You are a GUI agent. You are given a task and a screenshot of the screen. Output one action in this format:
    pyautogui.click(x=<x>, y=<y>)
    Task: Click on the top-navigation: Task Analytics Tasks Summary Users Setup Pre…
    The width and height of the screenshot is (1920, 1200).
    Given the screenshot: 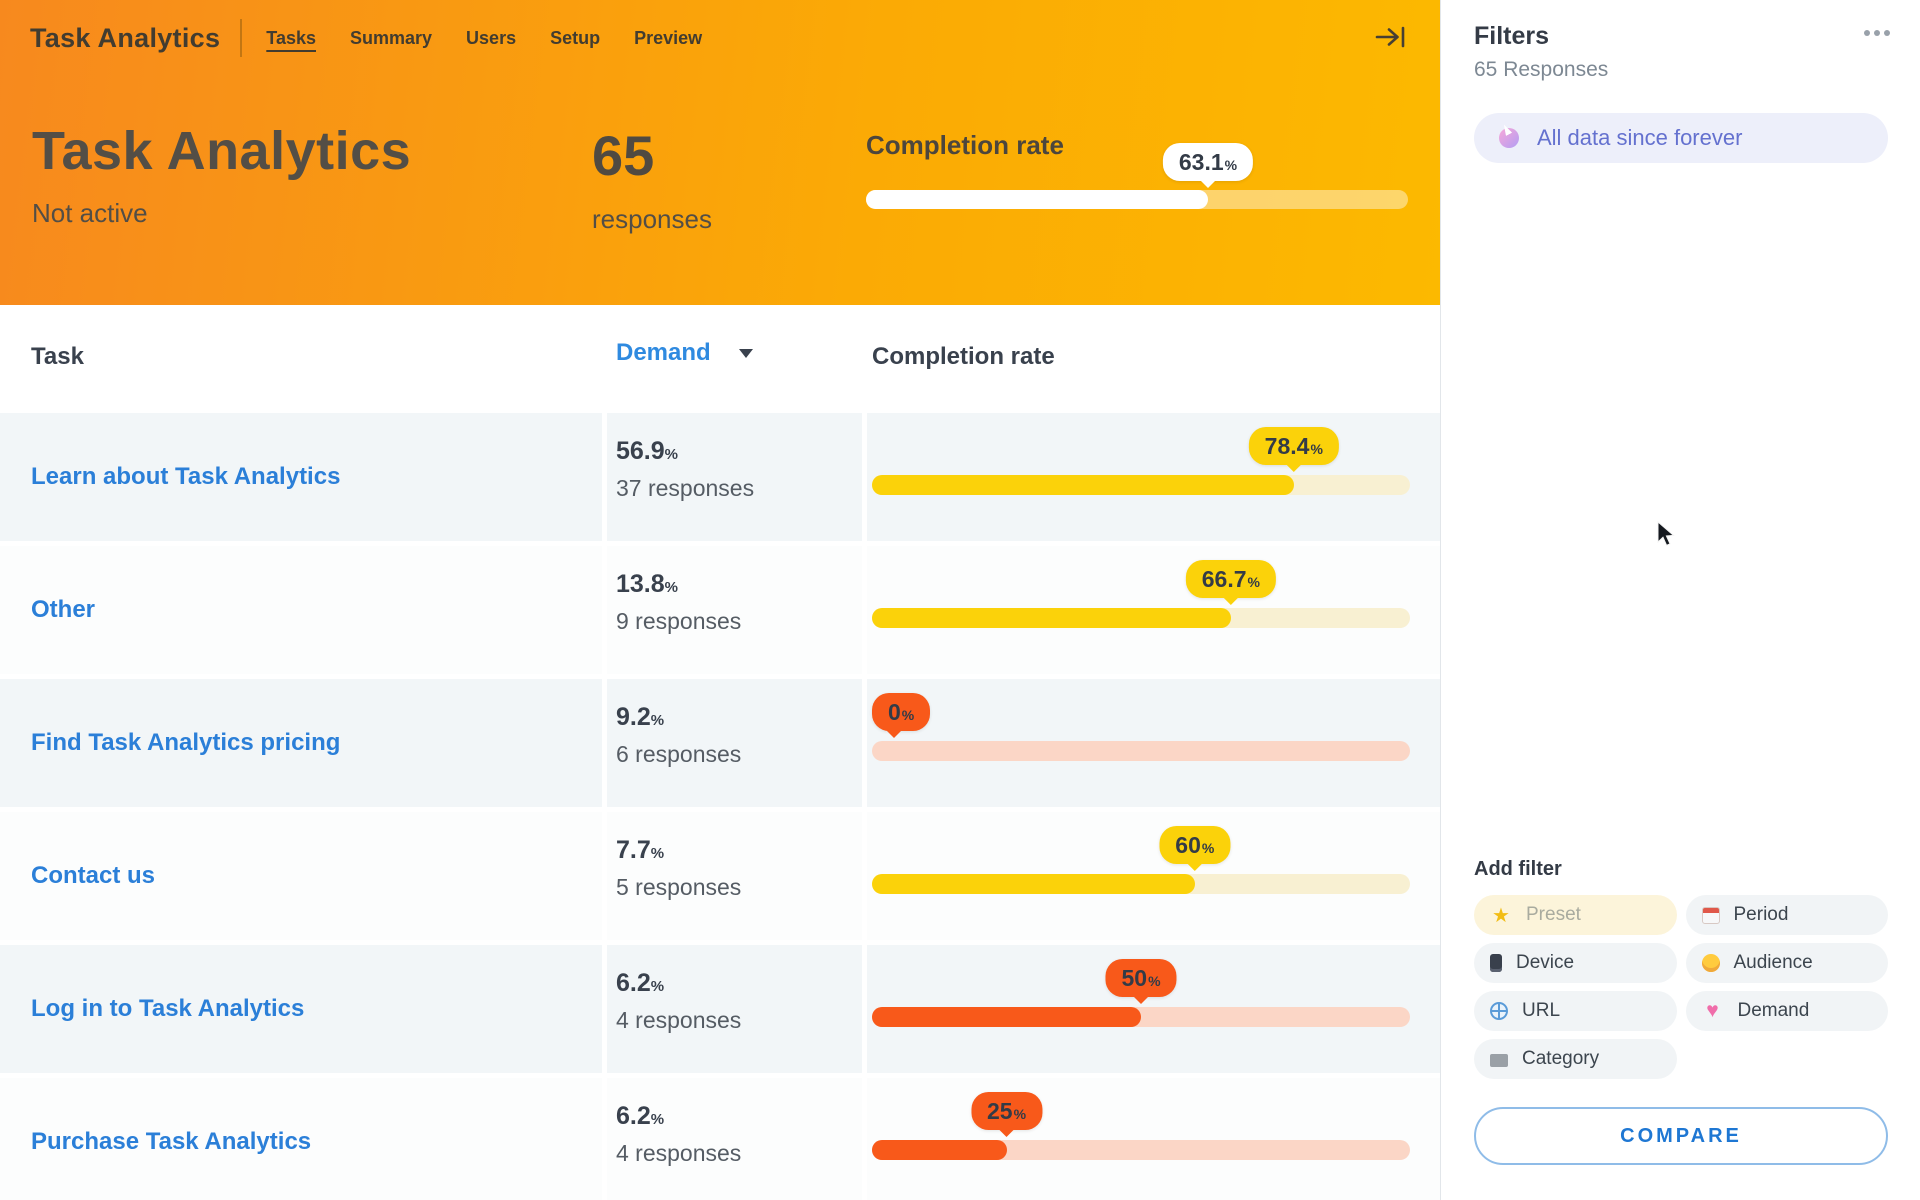 What is the action you would take?
    pyautogui.click(x=720, y=38)
    